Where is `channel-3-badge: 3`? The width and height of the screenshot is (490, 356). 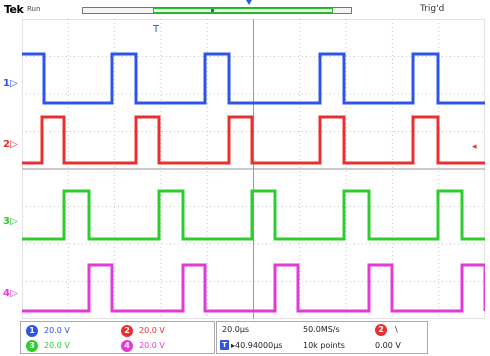
channel-3-badge: 3 is located at coordinates (32, 345).